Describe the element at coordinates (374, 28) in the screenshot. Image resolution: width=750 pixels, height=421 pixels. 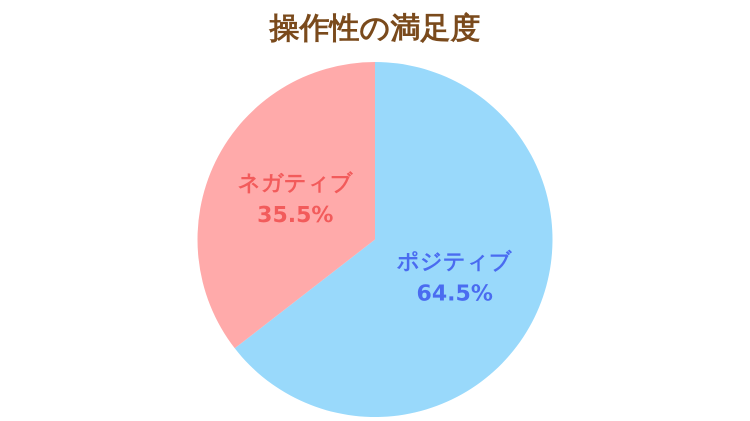
I see `chart-title: 操作性の満足度` at that location.